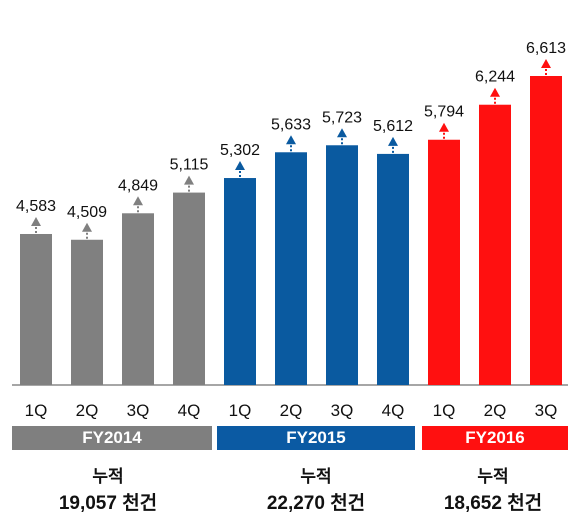  What do you see at coordinates (316, 503) in the screenshot?
I see `cumulative-total: 22,270 천건` at bounding box center [316, 503].